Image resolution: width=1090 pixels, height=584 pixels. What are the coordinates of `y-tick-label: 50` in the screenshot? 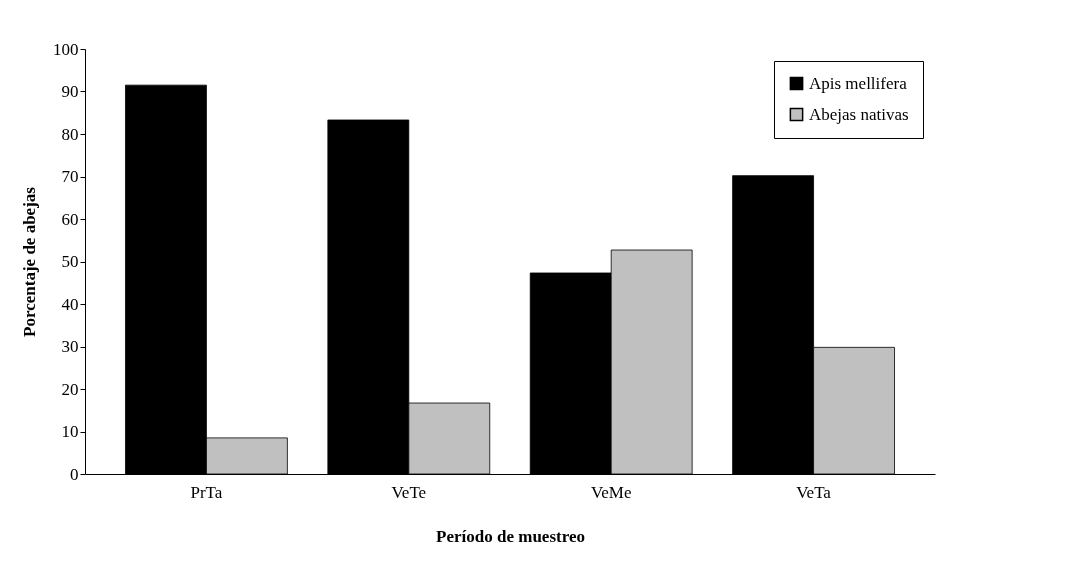 It's located at (70, 261).